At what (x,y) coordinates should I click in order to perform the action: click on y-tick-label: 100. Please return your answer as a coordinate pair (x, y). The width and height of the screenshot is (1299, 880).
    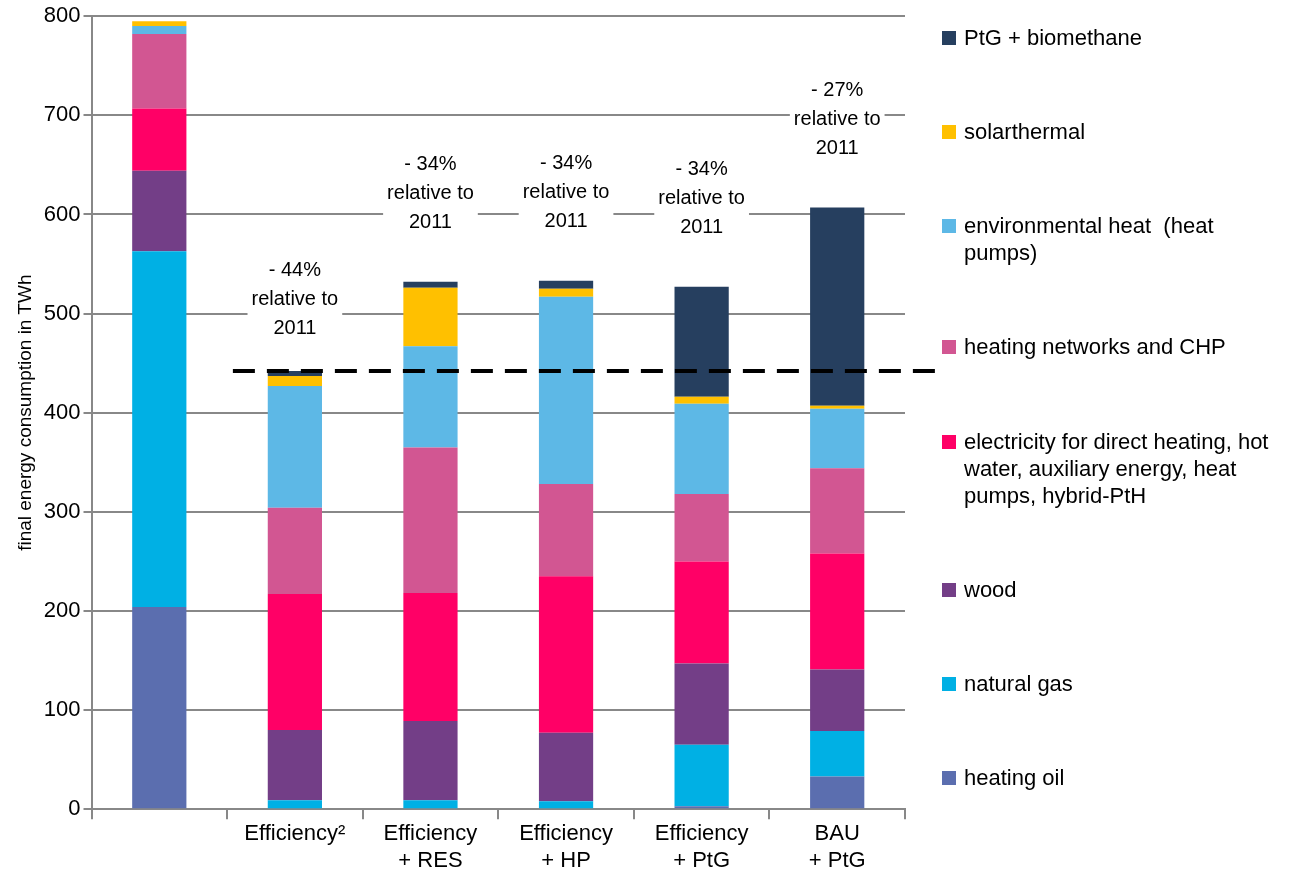
    Looking at the image, I should click on (62, 709).